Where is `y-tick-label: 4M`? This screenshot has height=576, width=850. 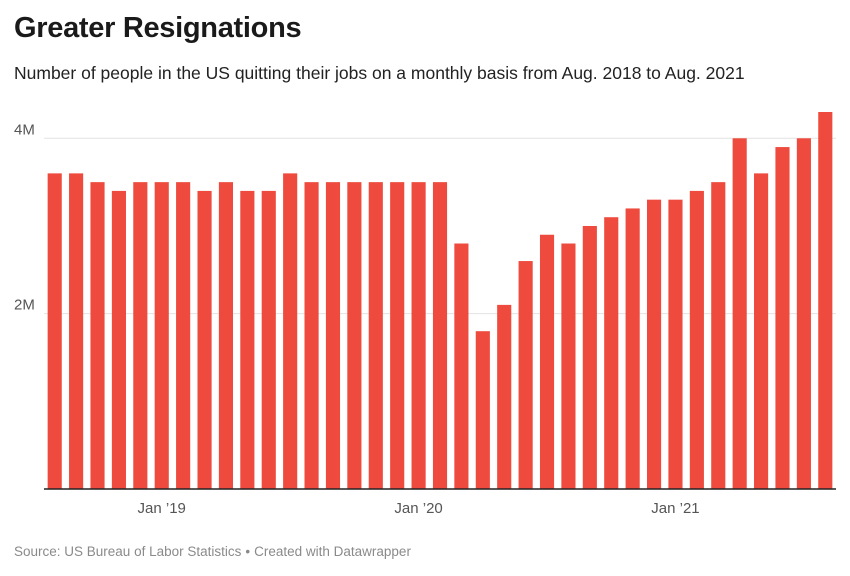
y-tick-label: 4M is located at coordinates (24, 129).